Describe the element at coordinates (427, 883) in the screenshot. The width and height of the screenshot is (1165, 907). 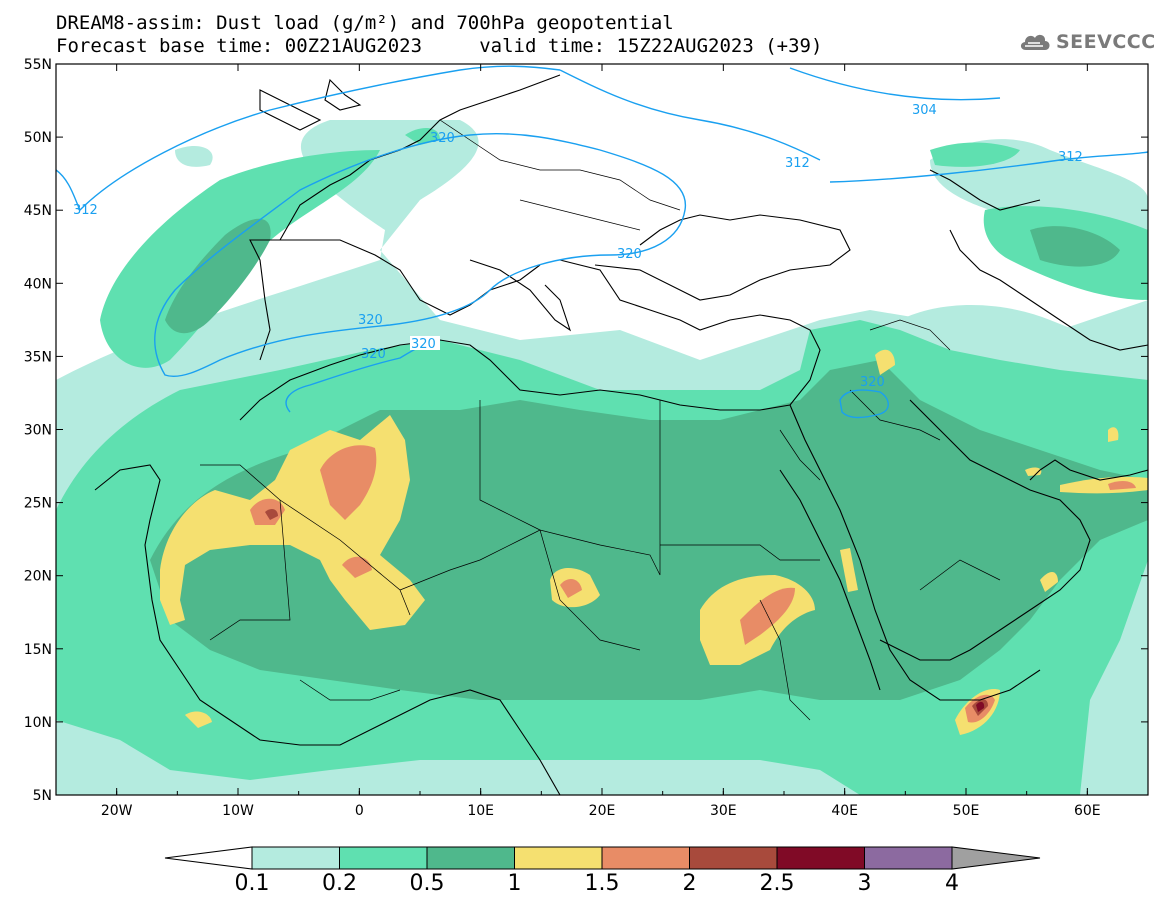
I see `colorbar-tick-label: 0.5` at that location.